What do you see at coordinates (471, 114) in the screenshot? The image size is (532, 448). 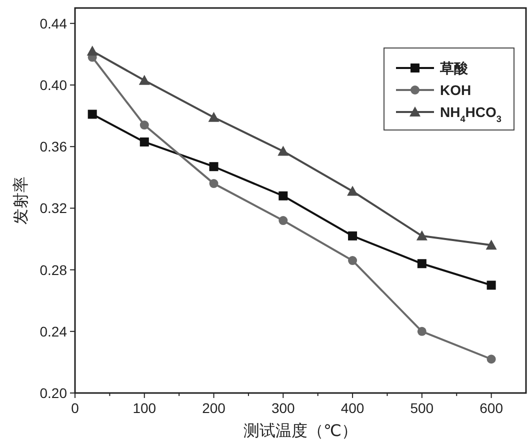 I see `legend-label: NH$_{4}$HCO$_{3}$` at bounding box center [471, 114].